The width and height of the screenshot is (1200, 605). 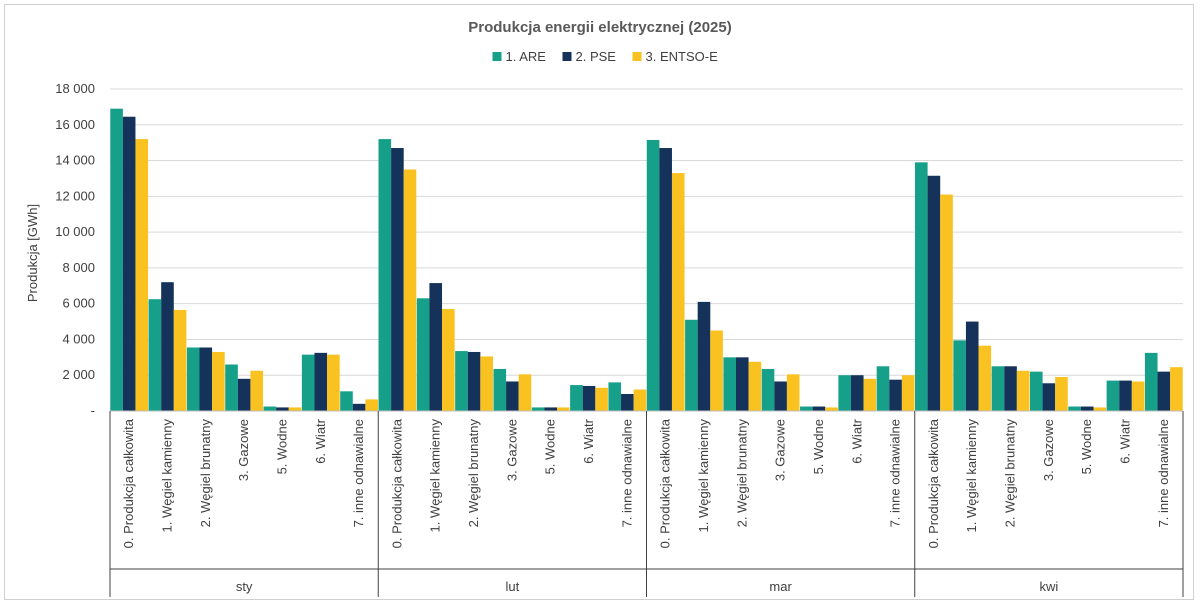 I want to click on y-tick-label: 8 000, so click(x=78, y=267).